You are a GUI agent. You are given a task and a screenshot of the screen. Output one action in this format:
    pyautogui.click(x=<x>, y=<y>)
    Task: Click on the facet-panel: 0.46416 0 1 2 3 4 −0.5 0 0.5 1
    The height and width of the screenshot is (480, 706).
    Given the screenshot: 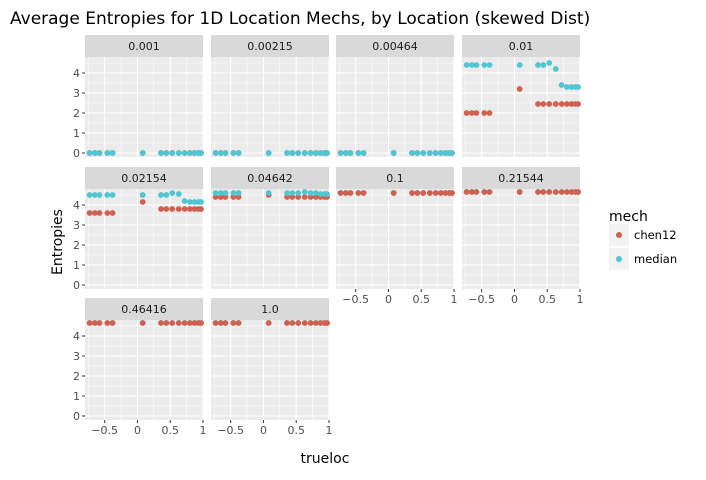 What is the action you would take?
    pyautogui.click(x=140, y=367)
    